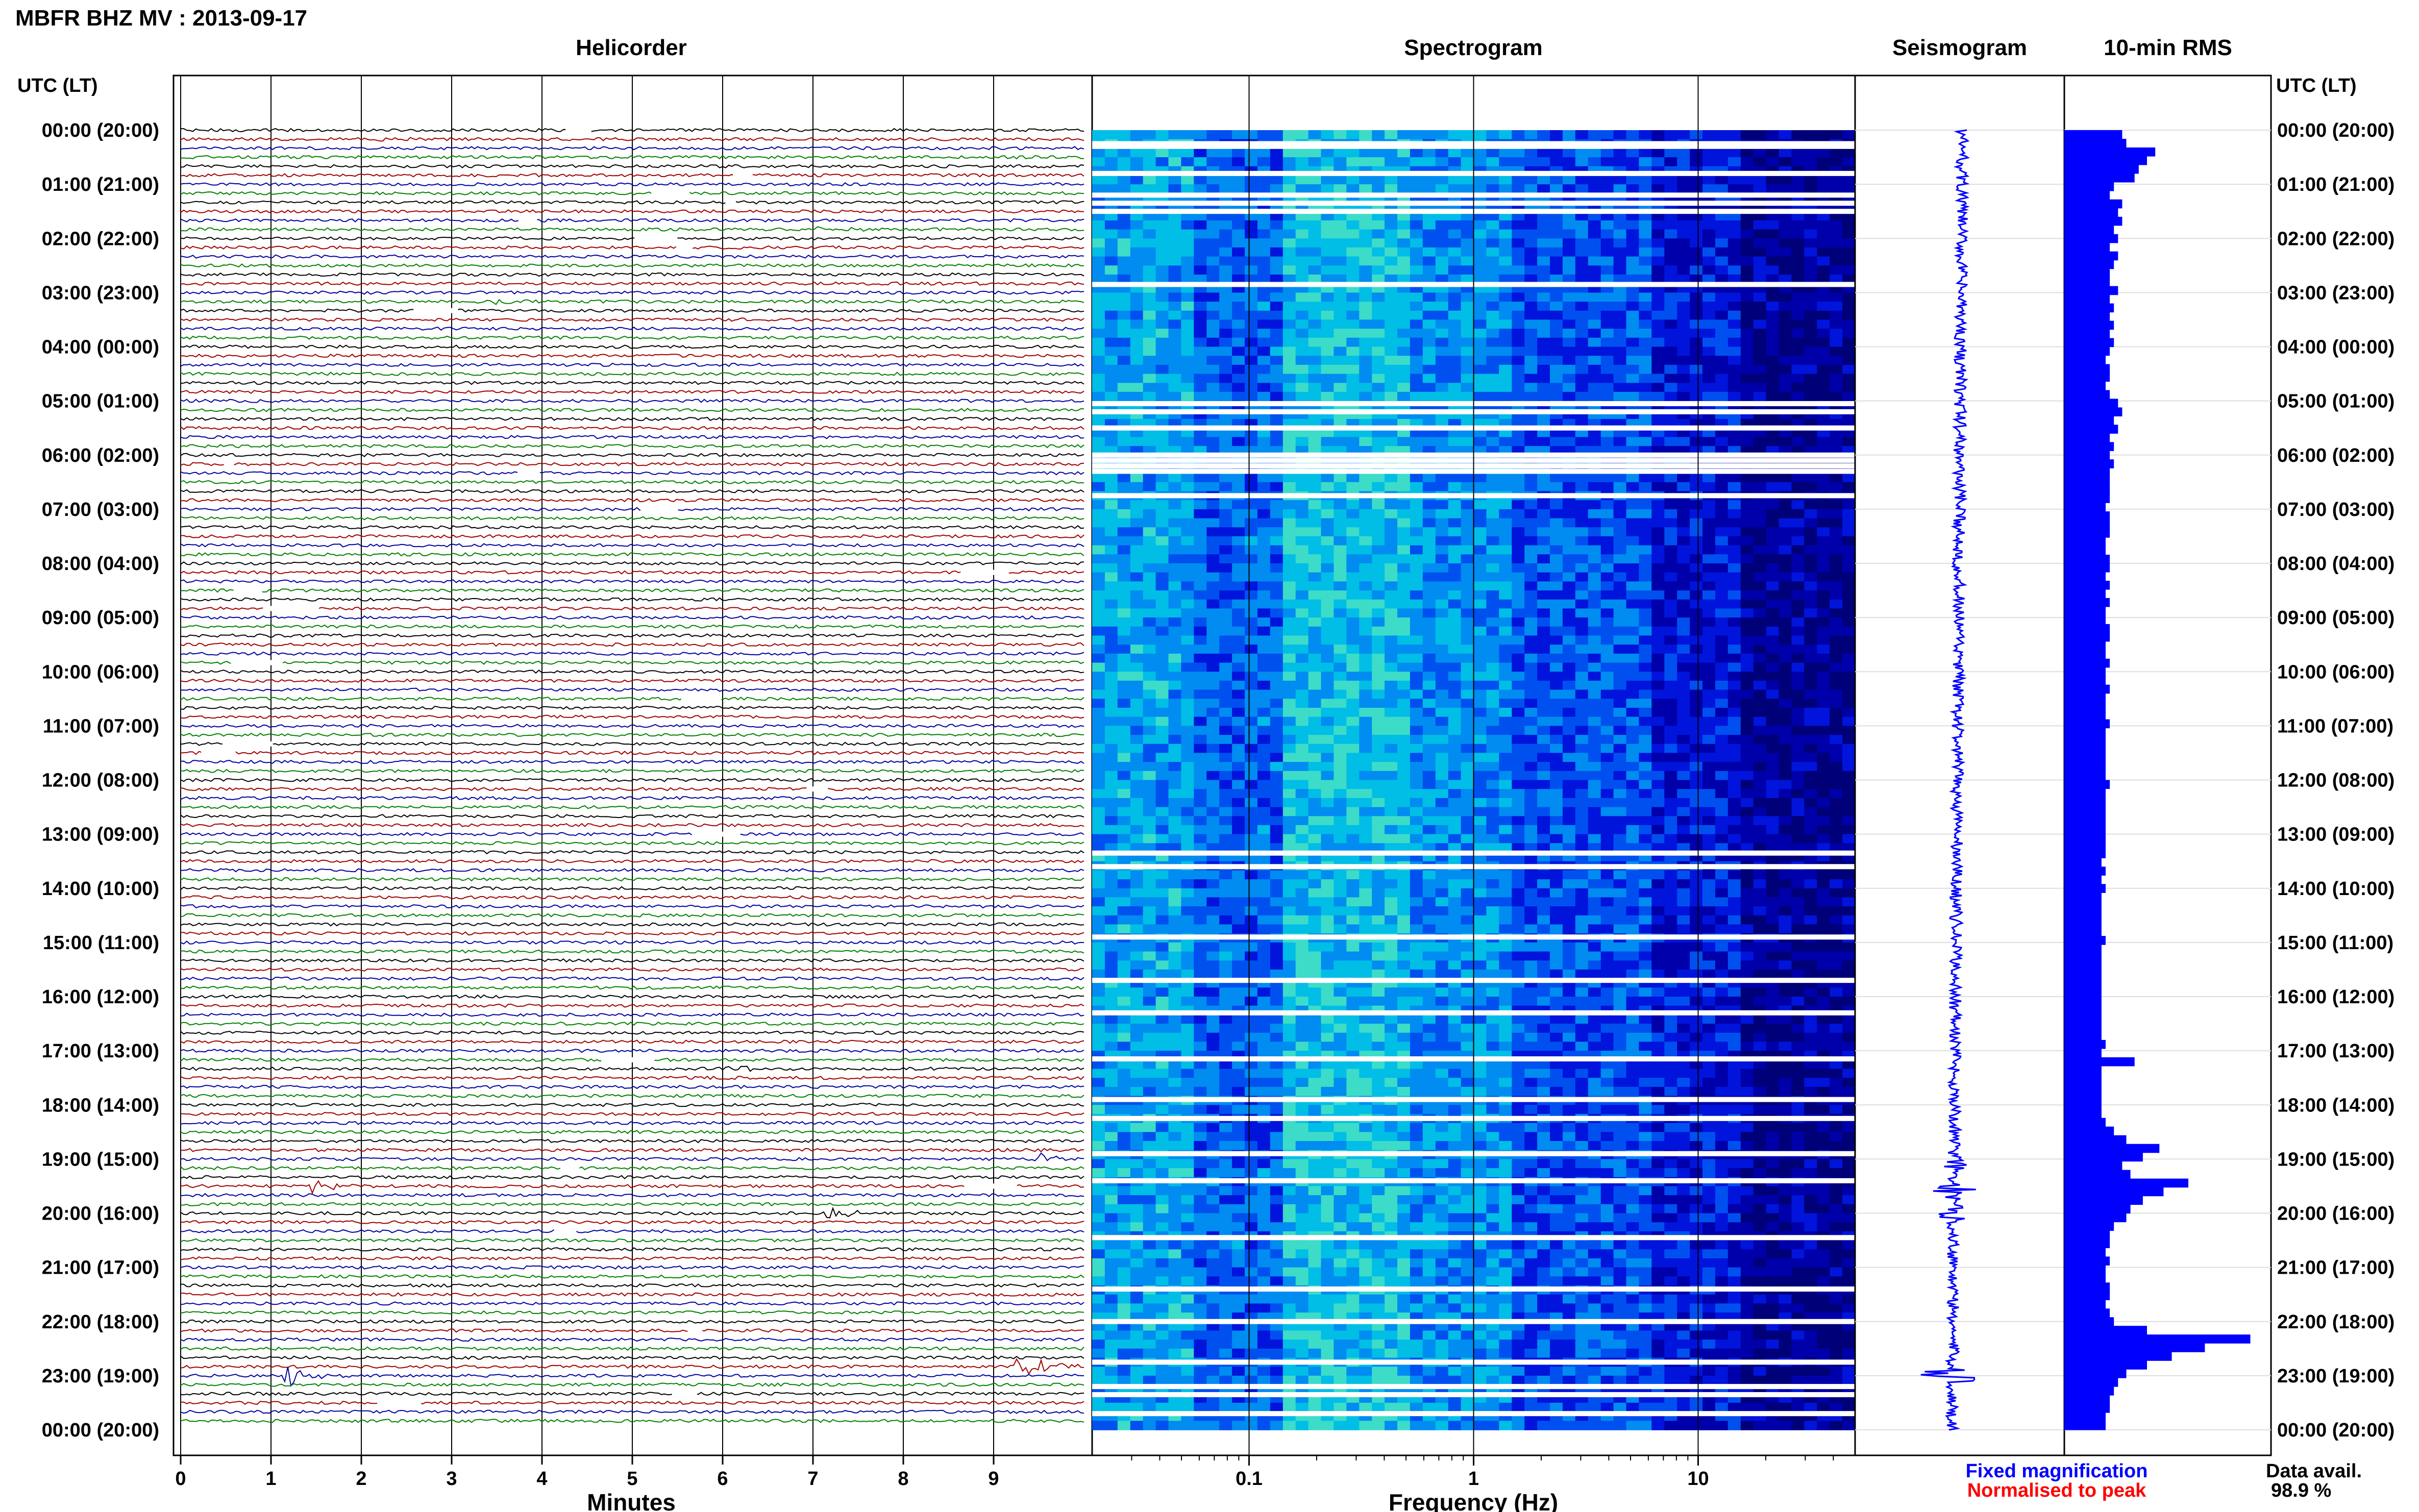 This screenshot has width=2419, height=1512. What do you see at coordinates (435, 310) in the screenshot?
I see `helicorder-gap` at bounding box center [435, 310].